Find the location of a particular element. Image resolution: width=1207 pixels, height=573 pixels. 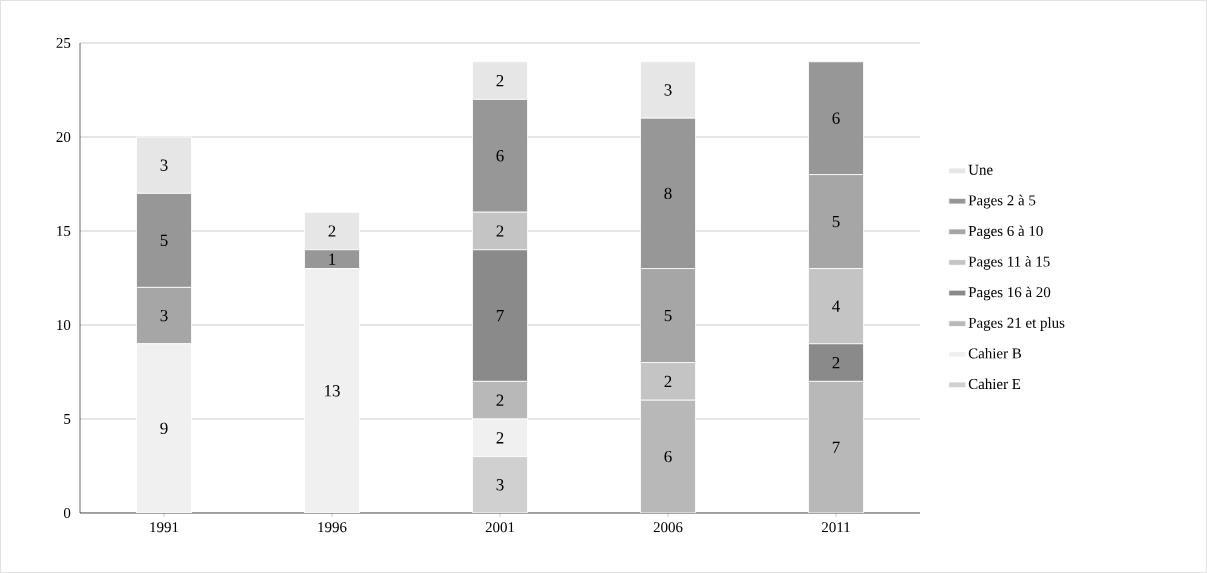

y-tick-label: 10 is located at coordinates (64, 325).